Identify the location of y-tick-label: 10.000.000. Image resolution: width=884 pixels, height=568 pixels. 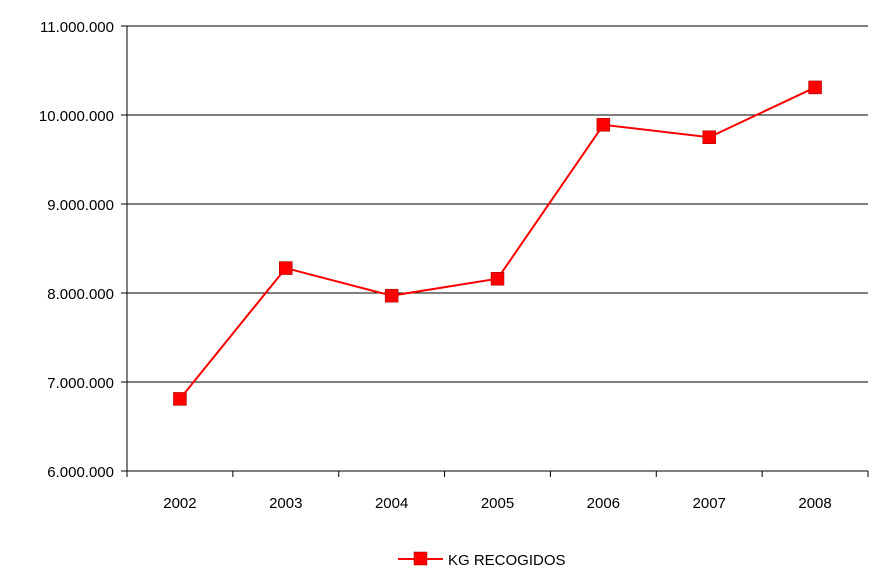
(76, 116).